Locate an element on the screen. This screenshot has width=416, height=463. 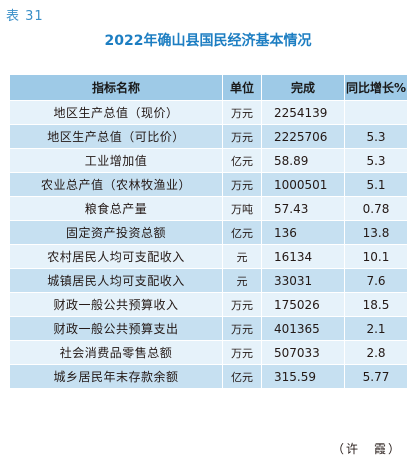
table-row: 社会消费品零售总额 万元 507033 2.8 is located at coordinates (208, 352).